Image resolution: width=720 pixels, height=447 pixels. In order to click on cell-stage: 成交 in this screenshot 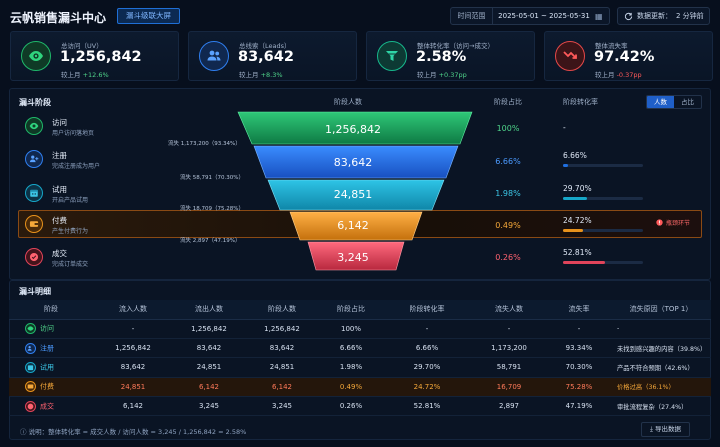, I will do `click(51, 406)`.